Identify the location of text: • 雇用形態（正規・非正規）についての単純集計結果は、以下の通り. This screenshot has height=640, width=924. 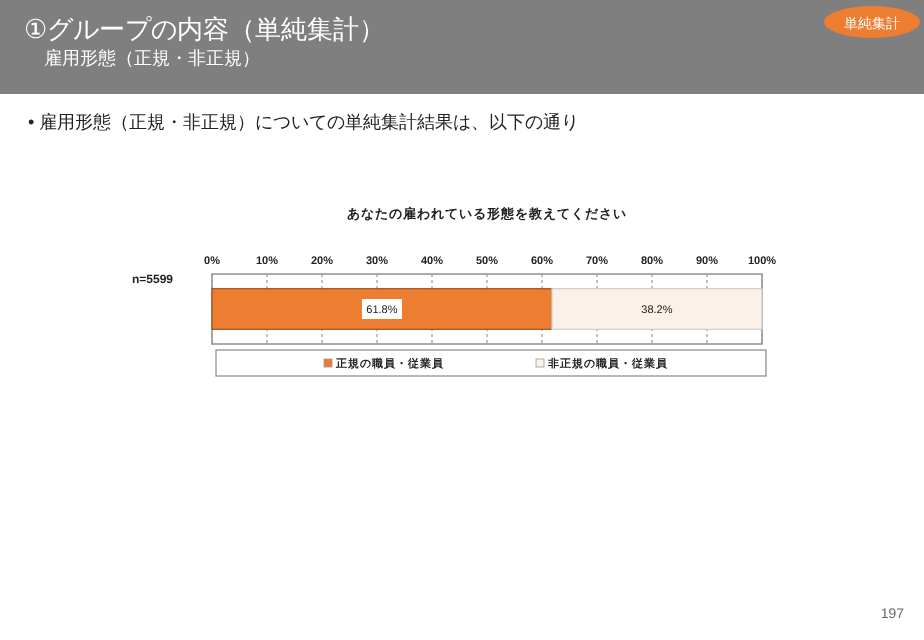
(304, 122).